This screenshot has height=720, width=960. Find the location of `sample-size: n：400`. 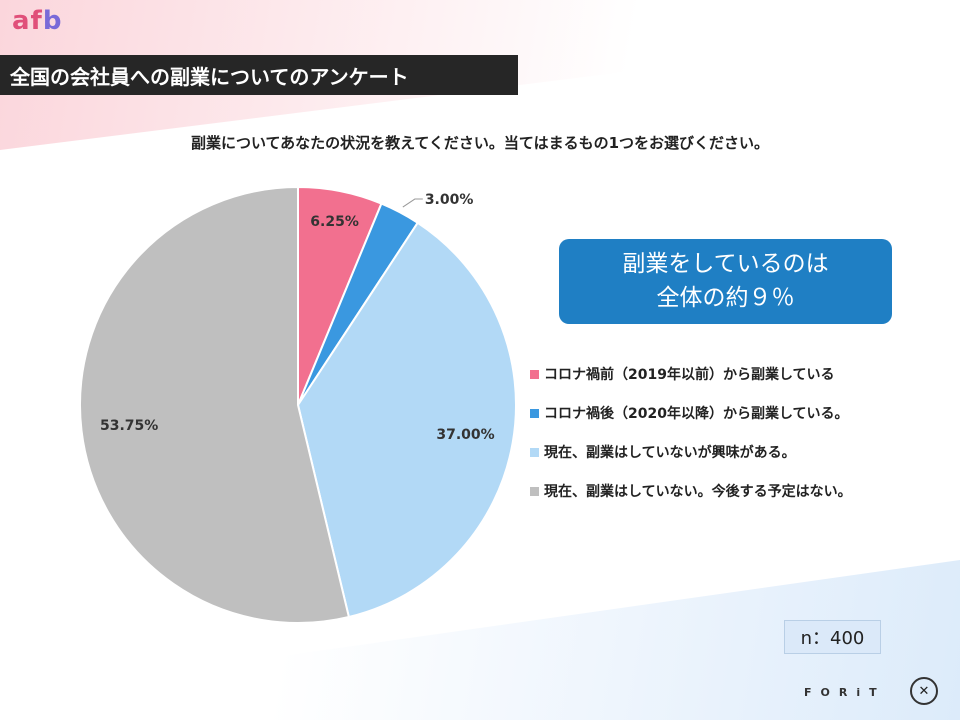

sample-size: n：400 is located at coordinates (832, 638).